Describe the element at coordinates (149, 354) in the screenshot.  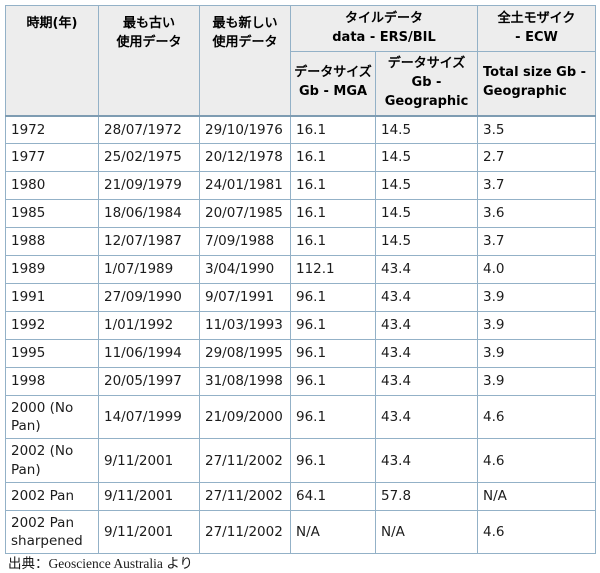
I see `cell-oldest: 11/06/1994` at that location.